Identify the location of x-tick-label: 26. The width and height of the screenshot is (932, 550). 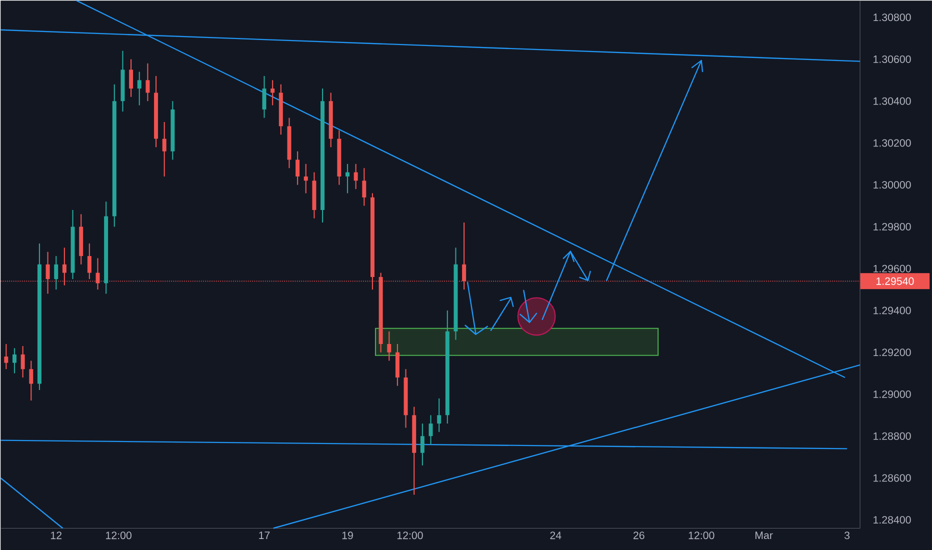
(639, 536).